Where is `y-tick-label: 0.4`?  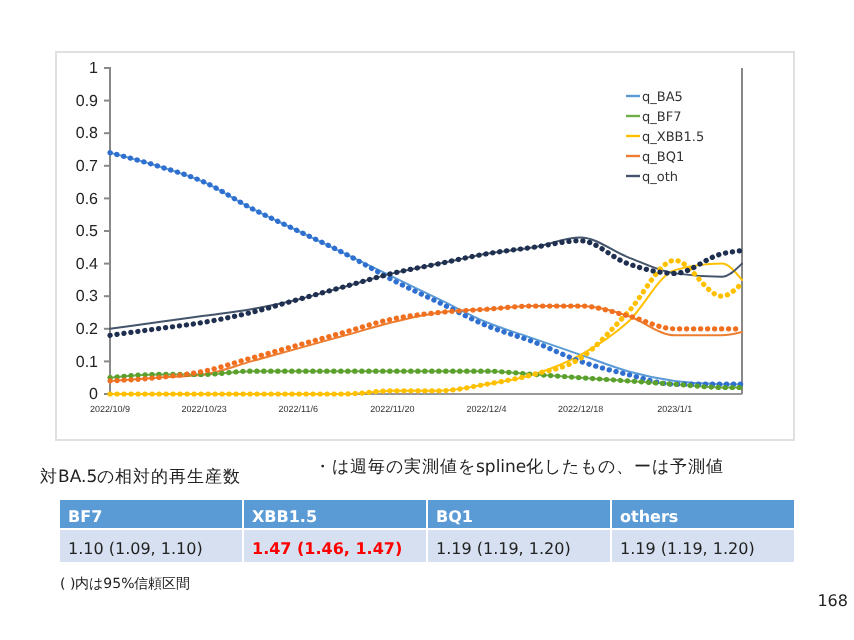
y-tick-label: 0.4 is located at coordinates (87, 263).